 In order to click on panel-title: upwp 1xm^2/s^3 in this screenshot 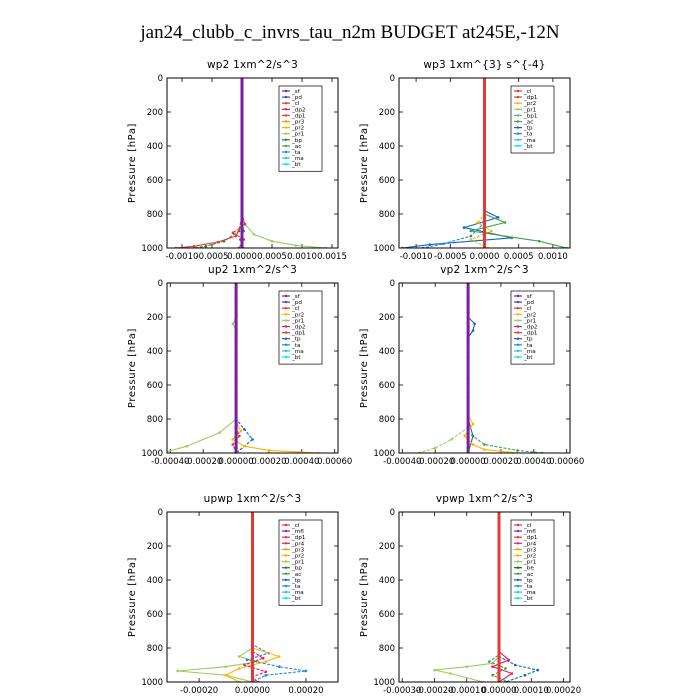, I will do `click(253, 499)`.